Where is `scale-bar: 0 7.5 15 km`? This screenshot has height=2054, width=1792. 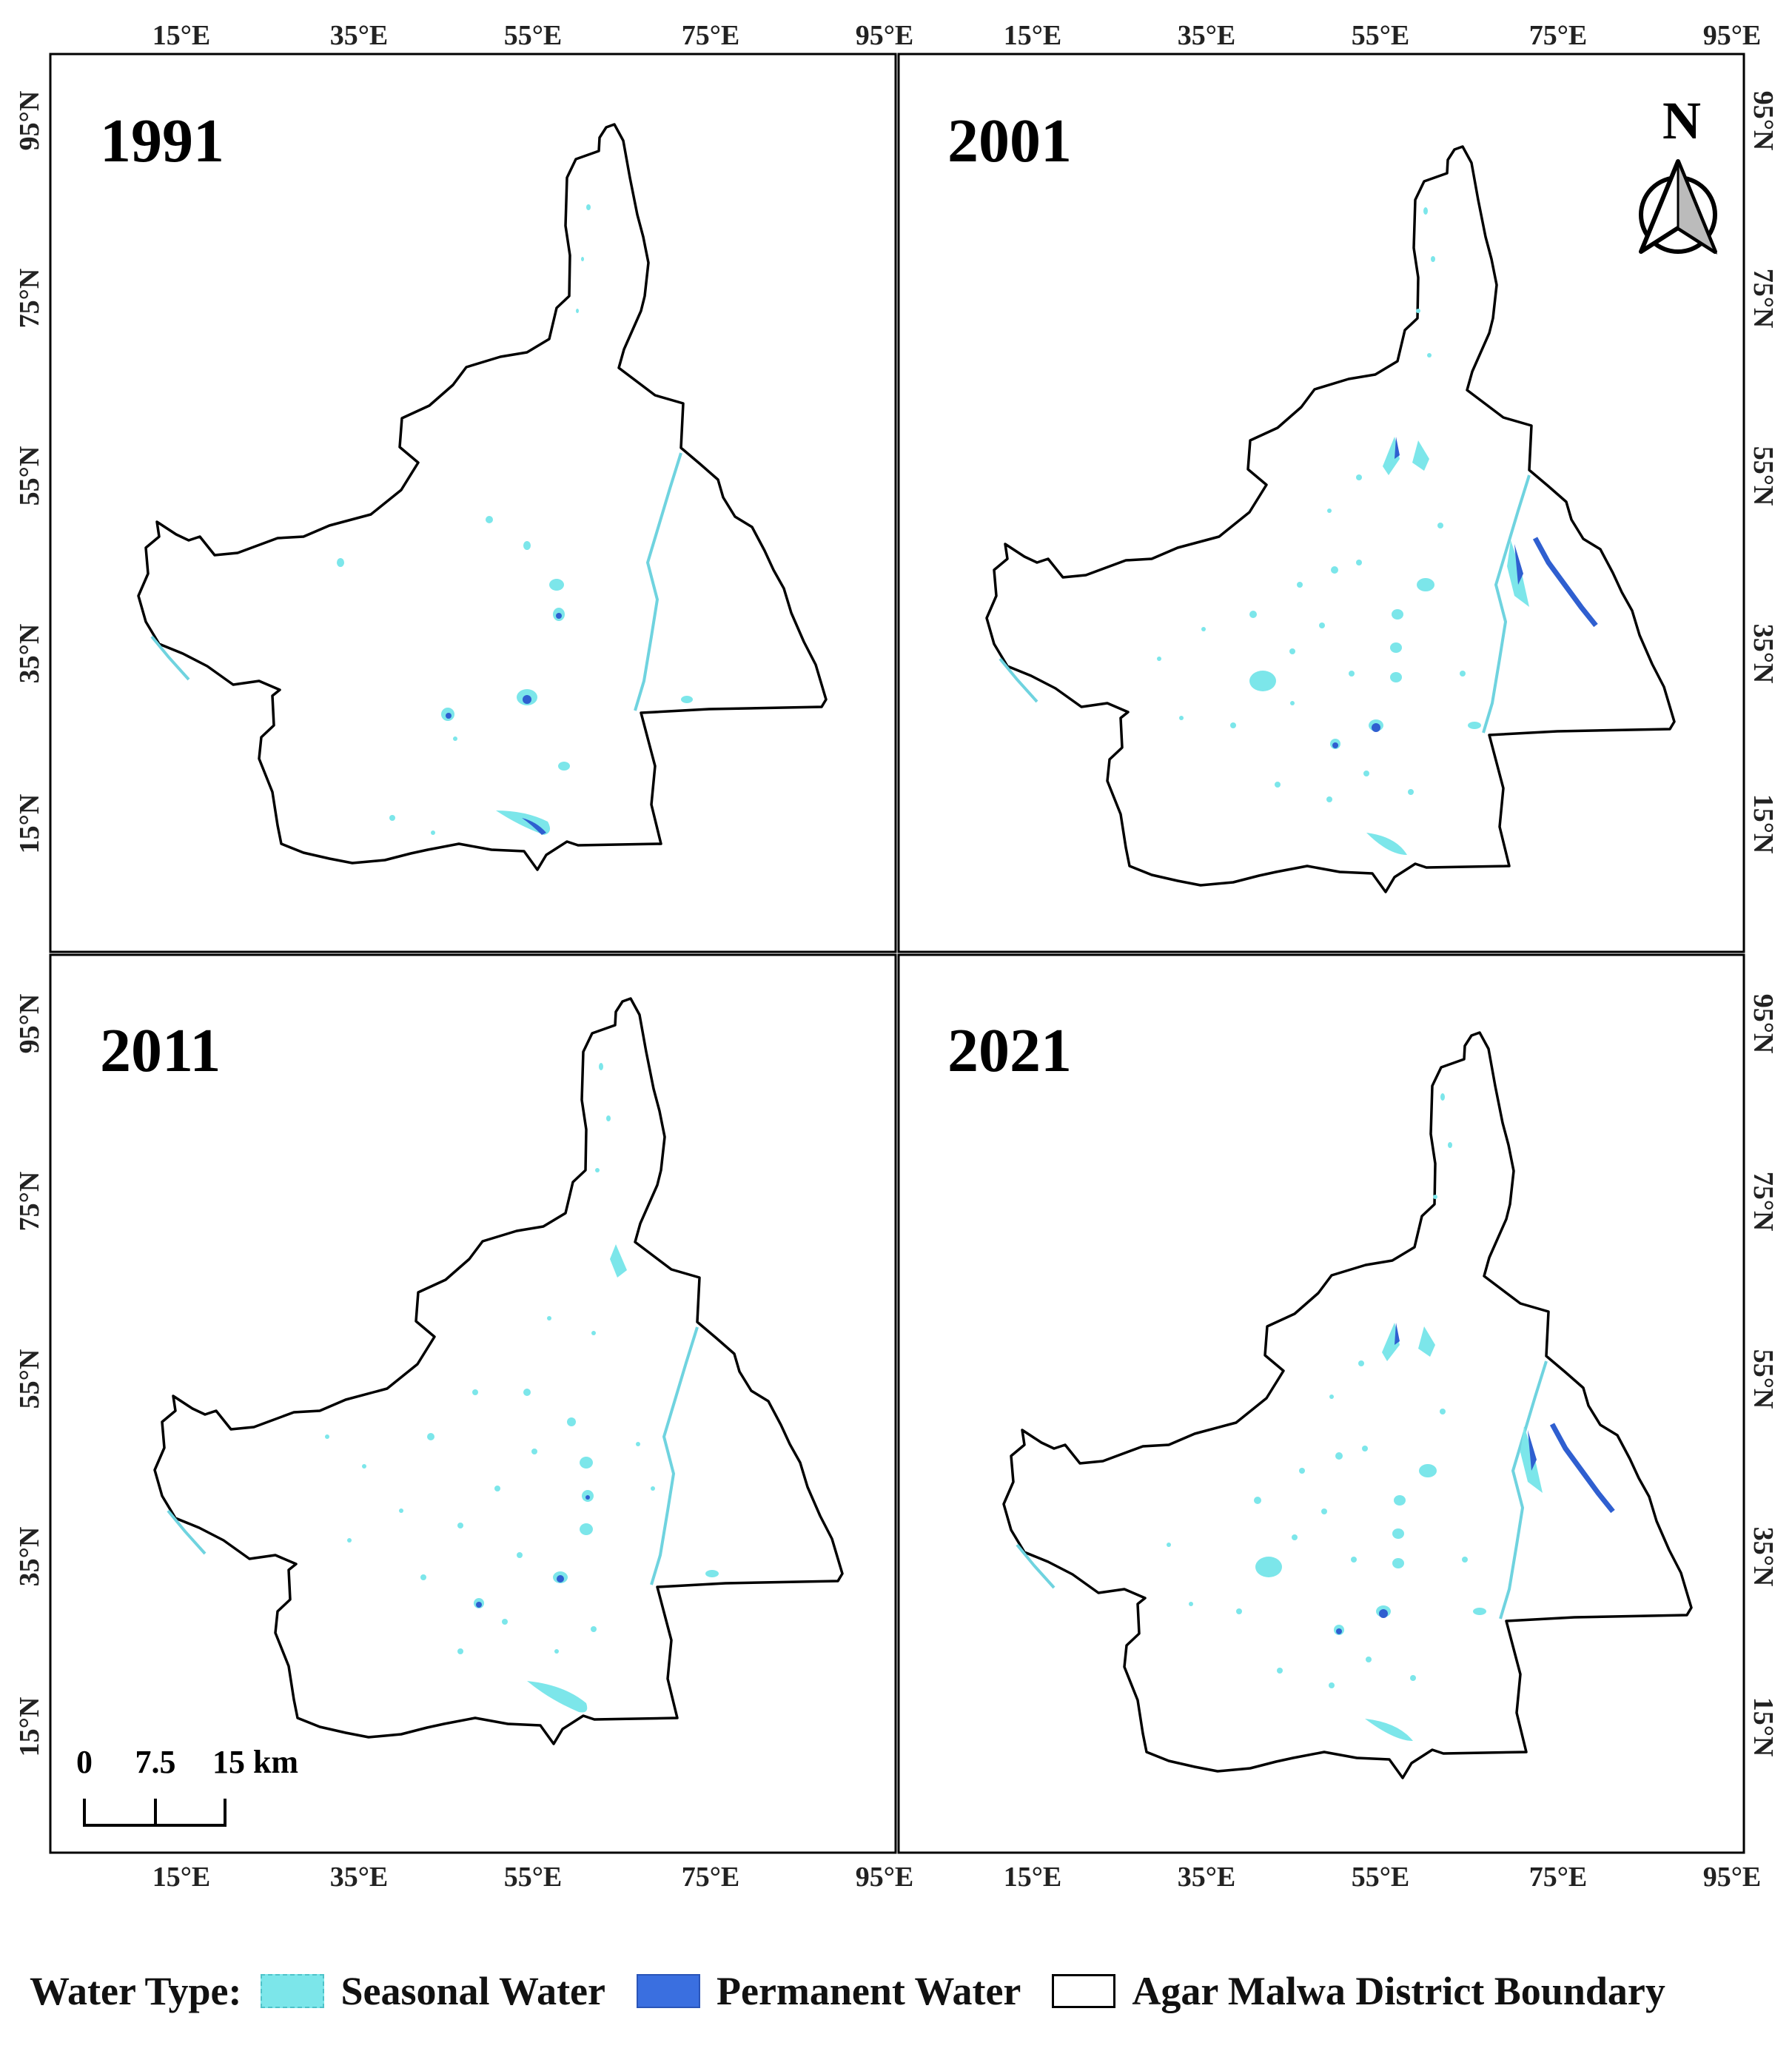
scale-bar: 0 7.5 15 km is located at coordinates (187, 1785).